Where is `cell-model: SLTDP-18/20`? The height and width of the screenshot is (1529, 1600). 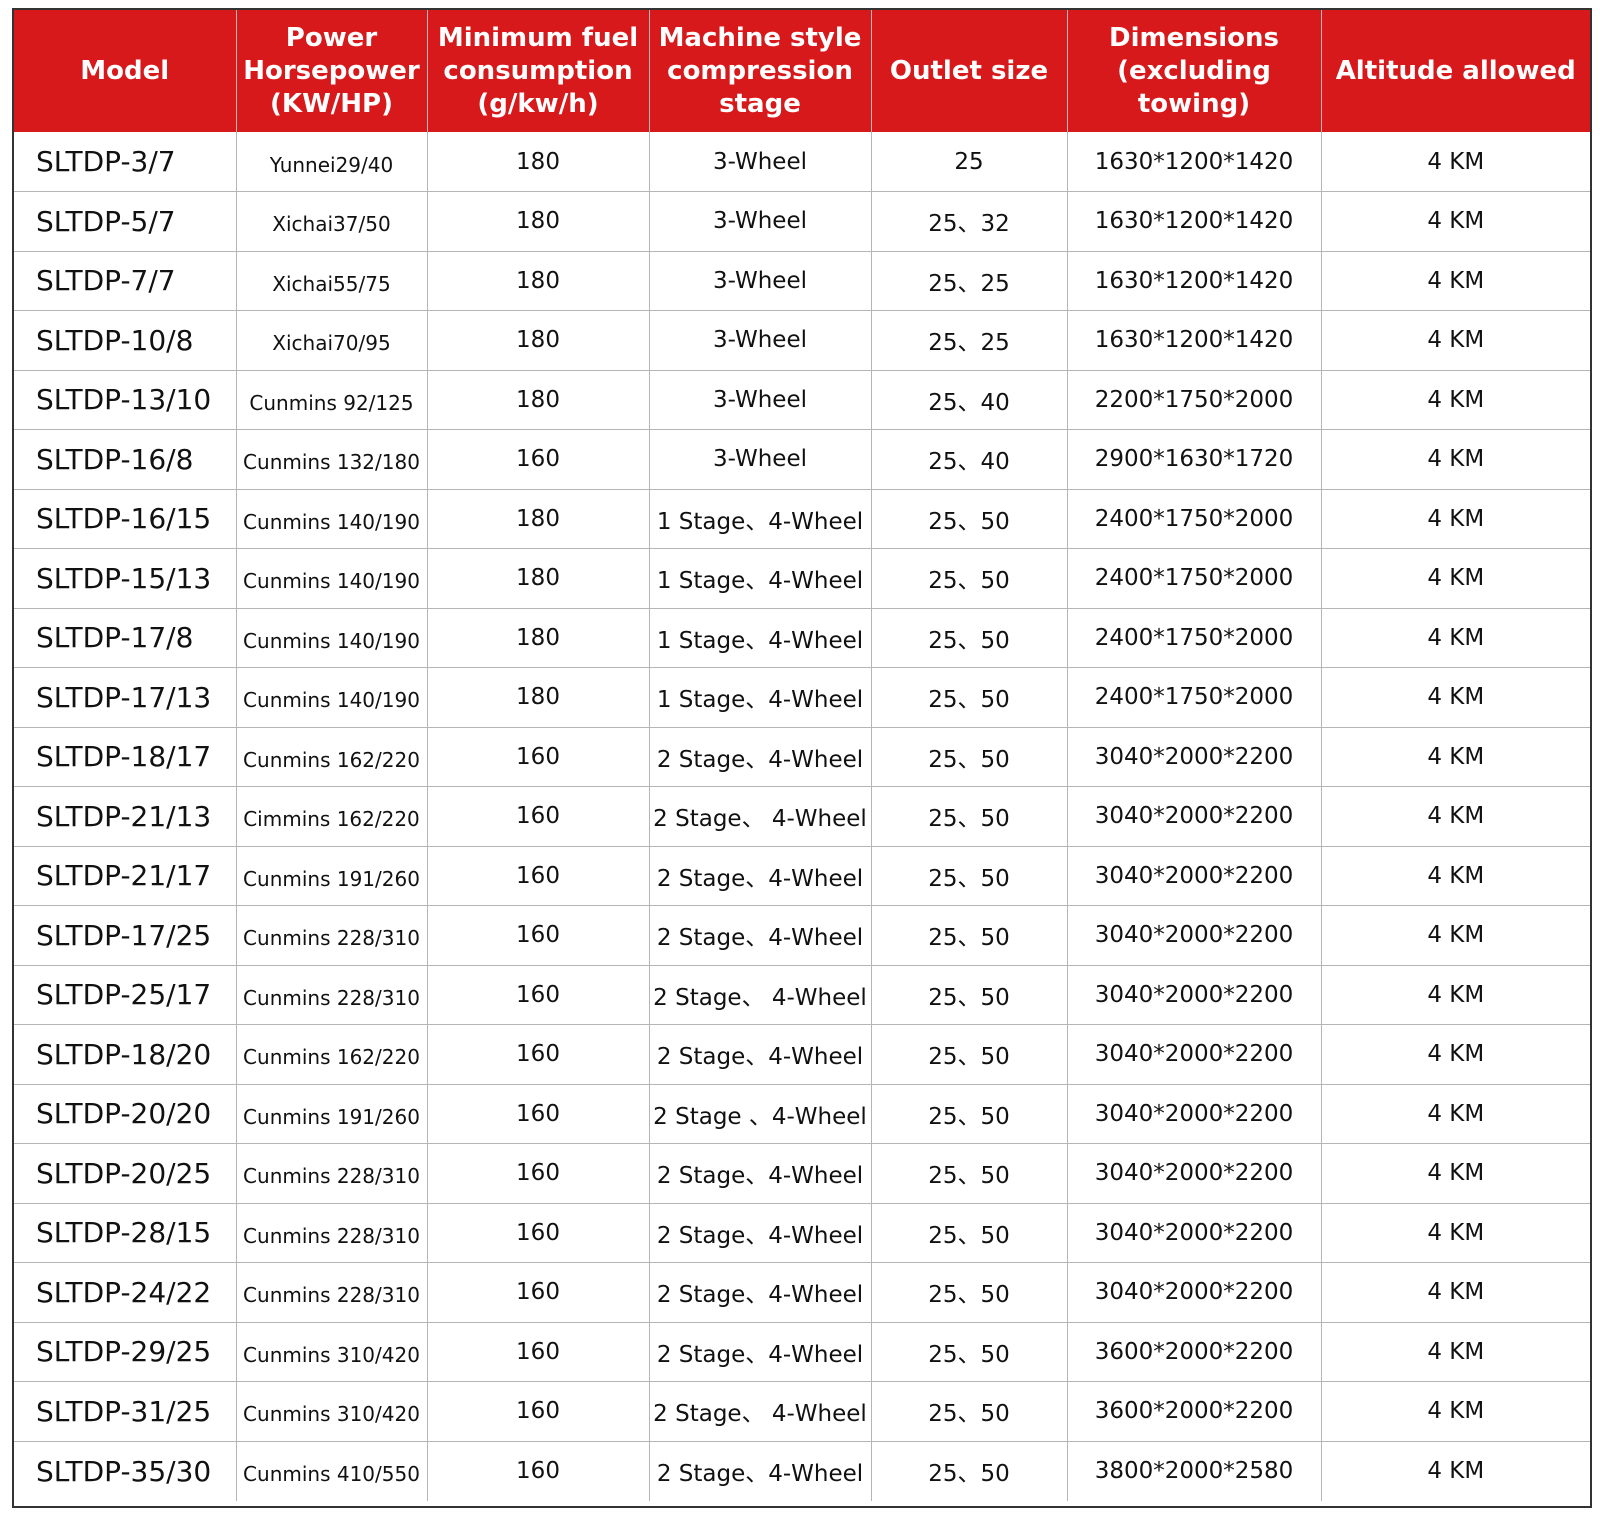
cell-model: SLTDP-18/20 is located at coordinates (125, 1054).